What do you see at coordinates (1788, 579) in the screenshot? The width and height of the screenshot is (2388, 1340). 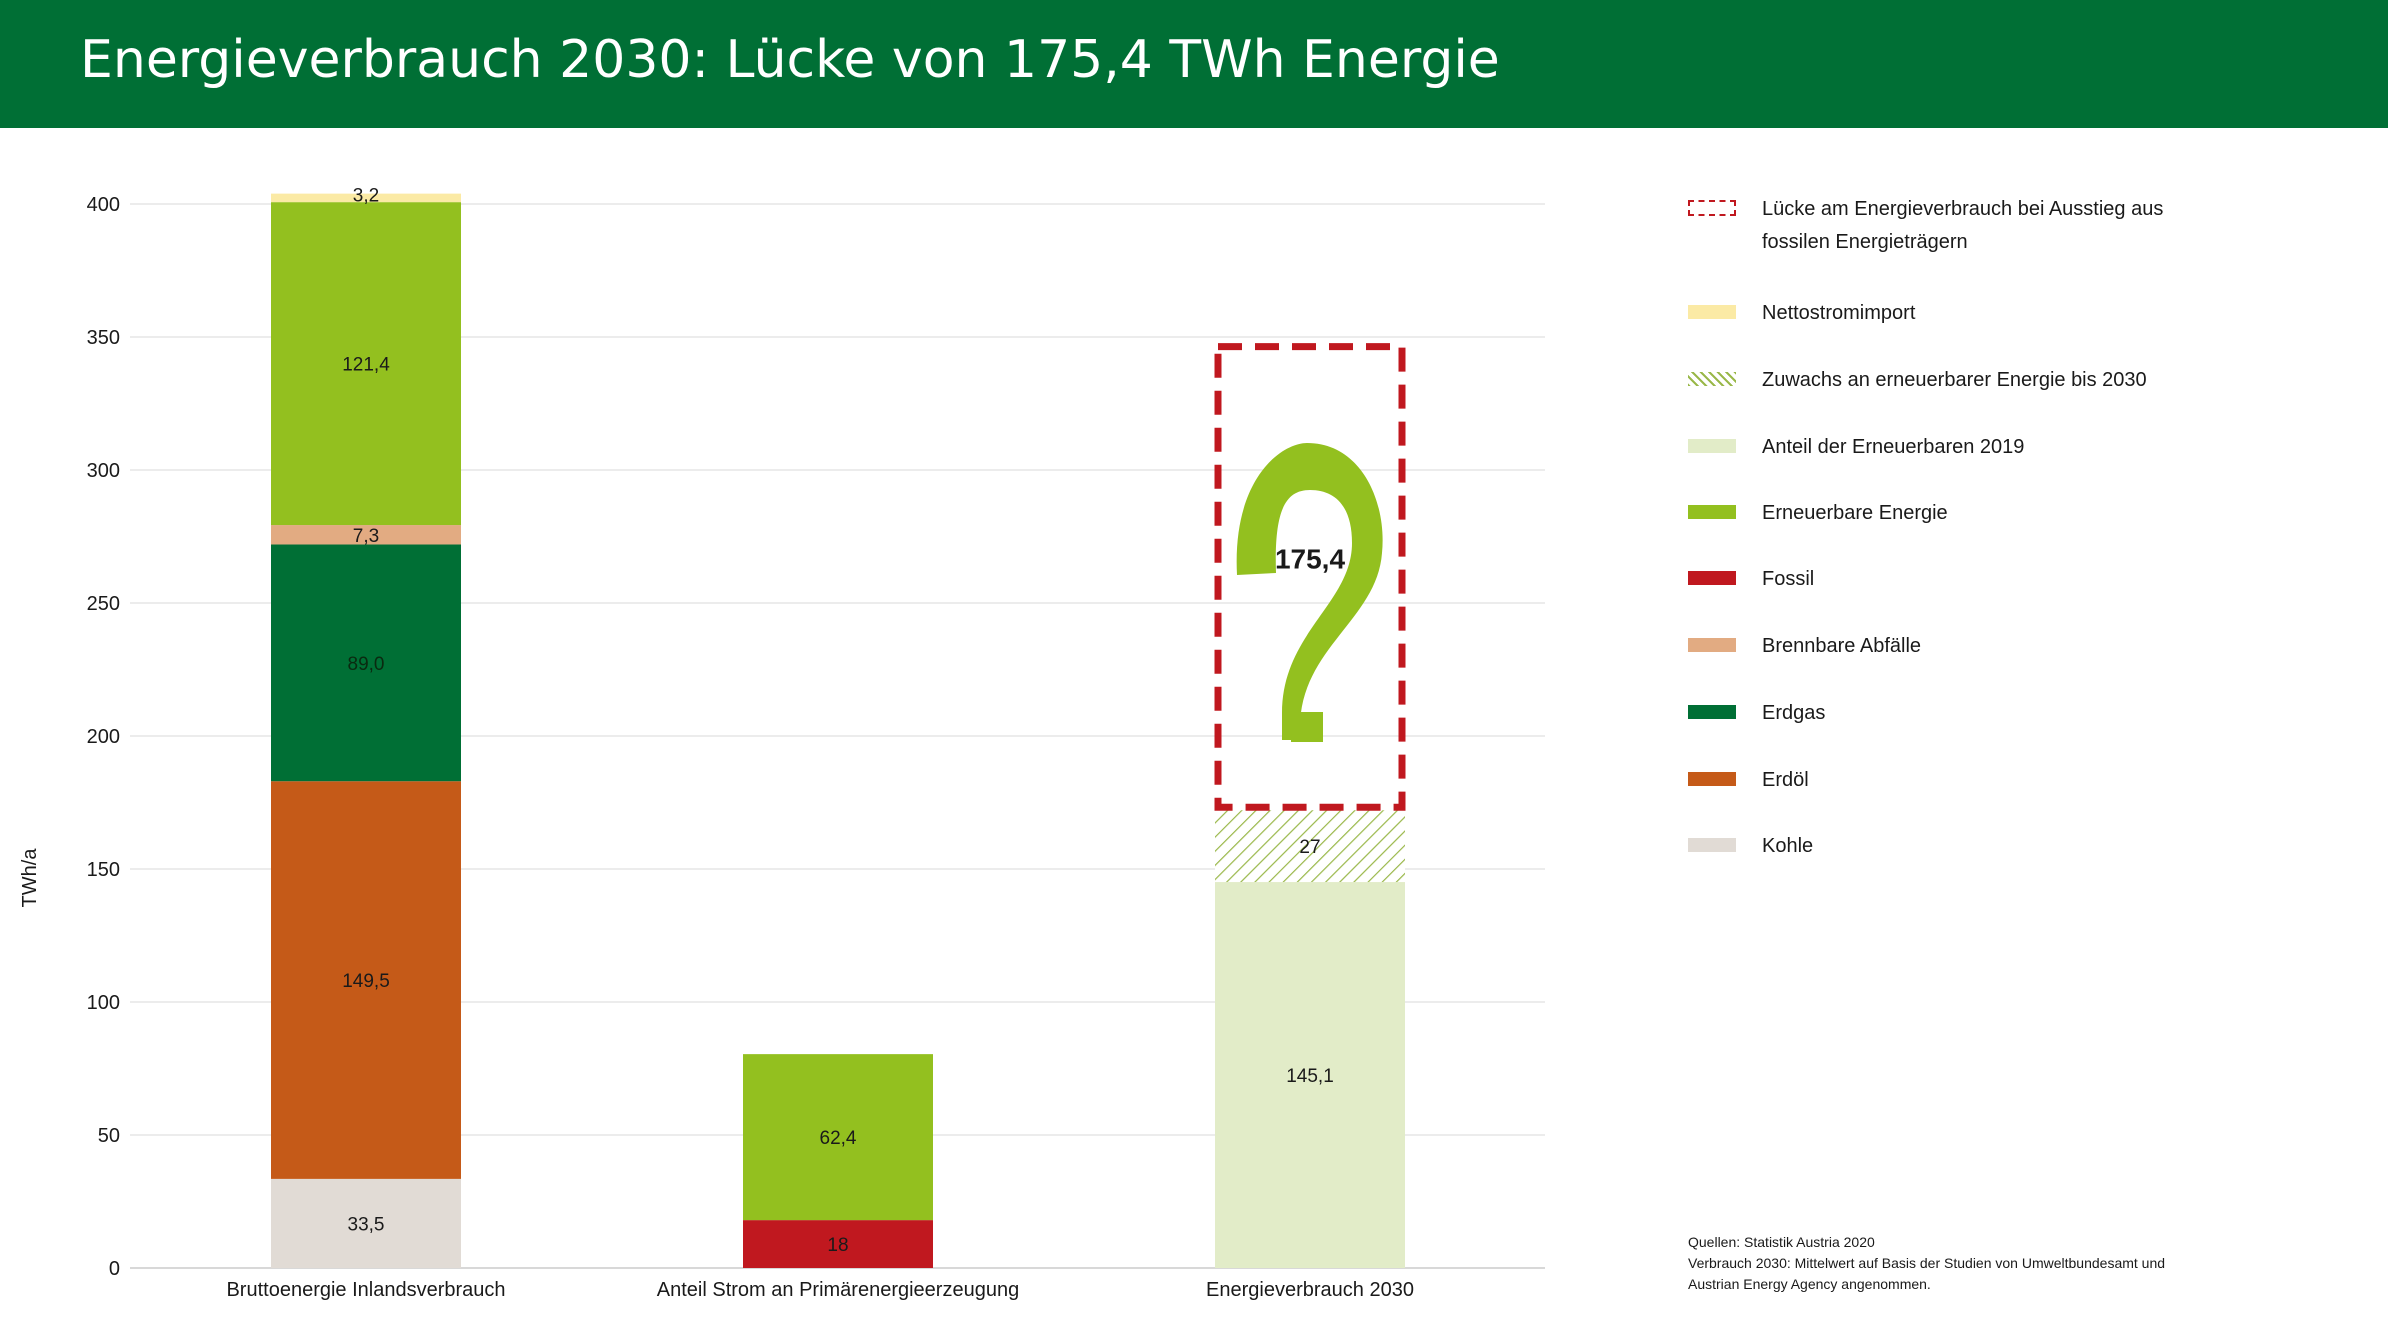 I see `legend-label: Fossil` at bounding box center [1788, 579].